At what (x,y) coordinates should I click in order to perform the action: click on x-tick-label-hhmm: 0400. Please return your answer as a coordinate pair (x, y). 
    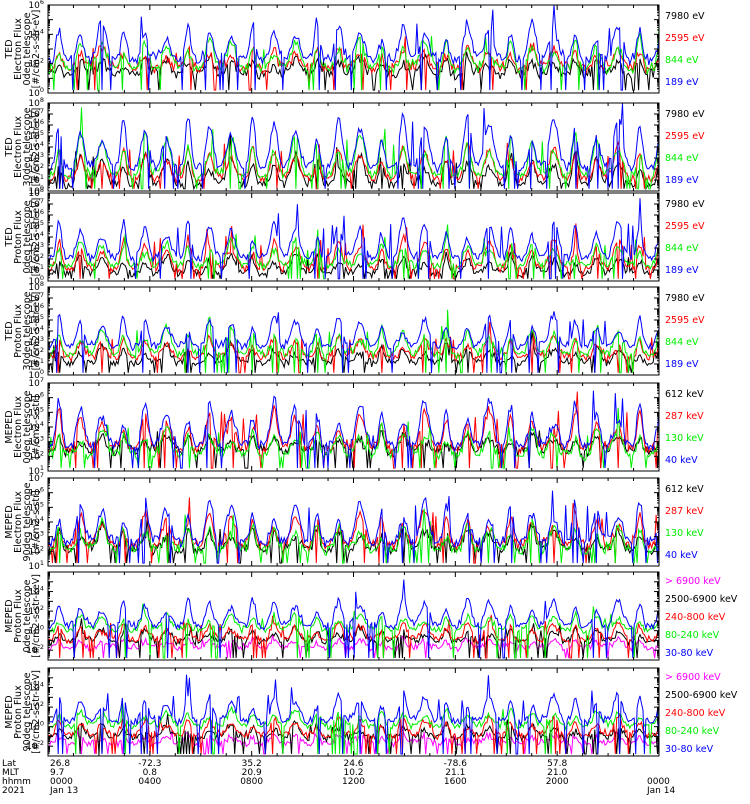
    Looking at the image, I should click on (149, 782).